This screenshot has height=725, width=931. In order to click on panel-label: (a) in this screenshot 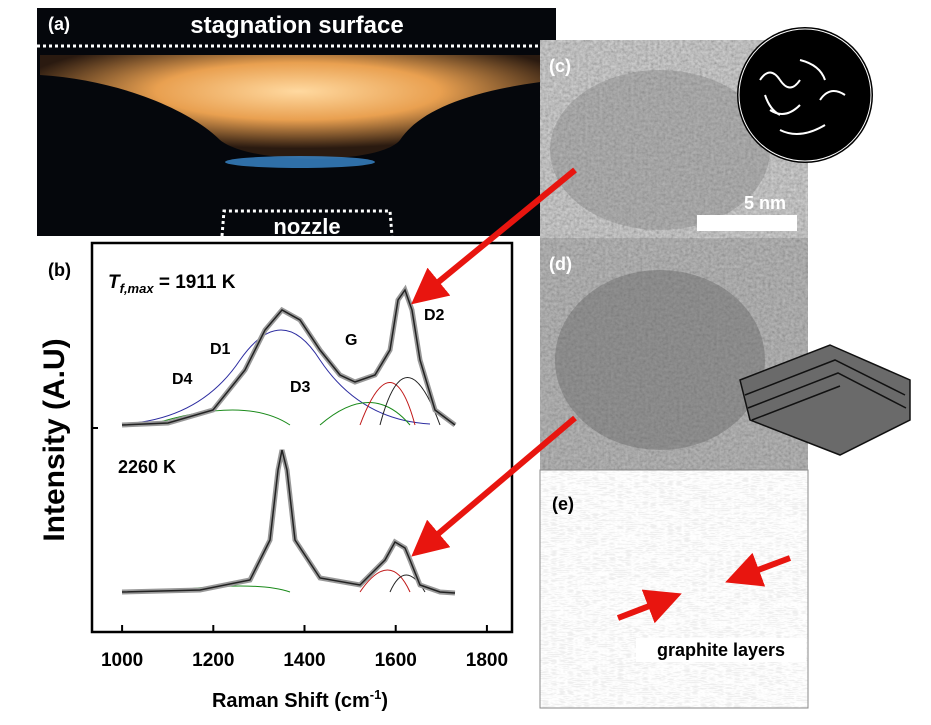, I will do `click(59, 24)`.